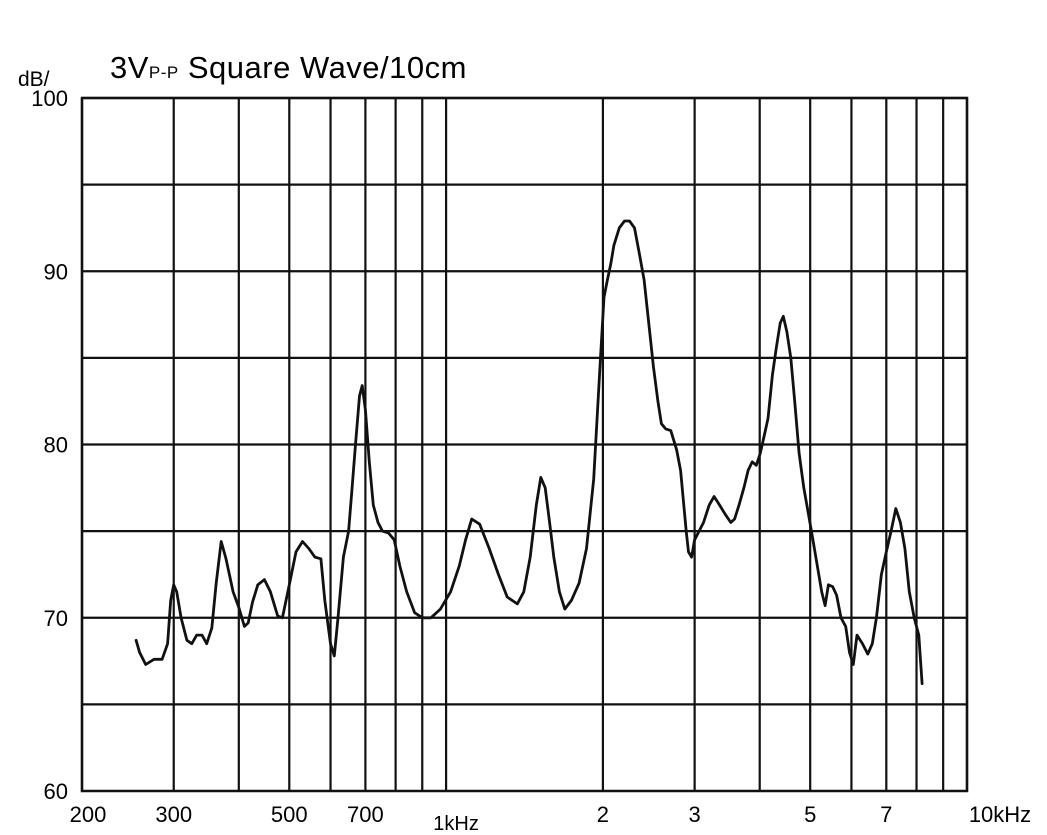 The height and width of the screenshot is (835, 1047). I want to click on y-axis-unit: dB/, so click(34, 79).